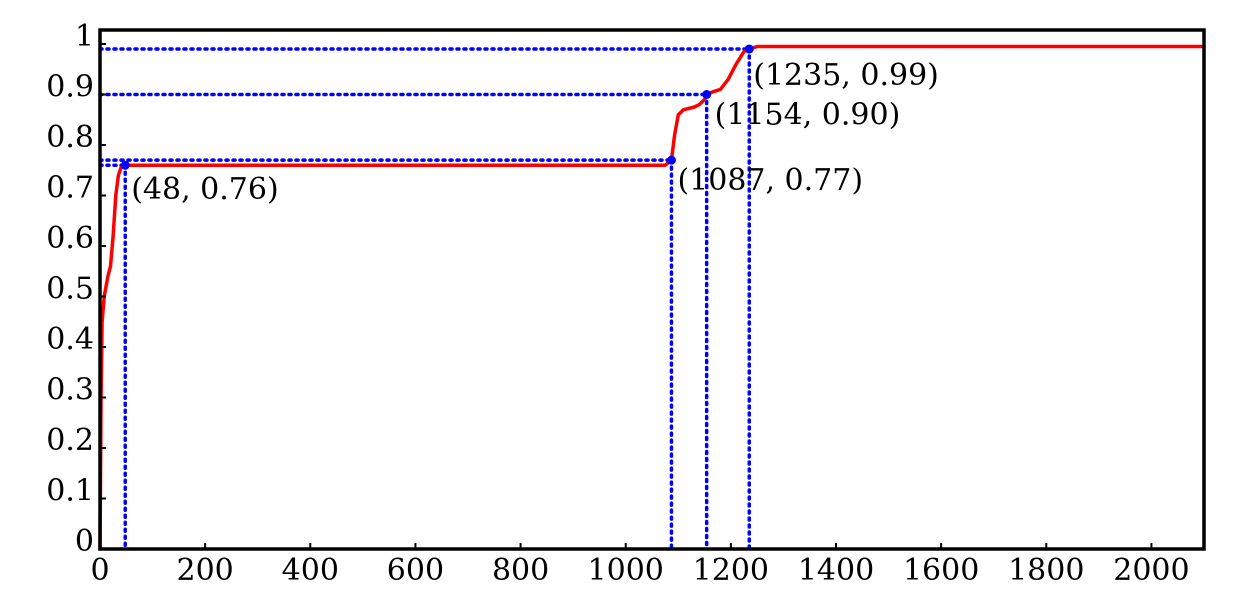 This screenshot has width=1240, height=596. Describe the element at coordinates (70, 491) in the screenshot. I see `y-tick-label-1: 0.1` at that location.